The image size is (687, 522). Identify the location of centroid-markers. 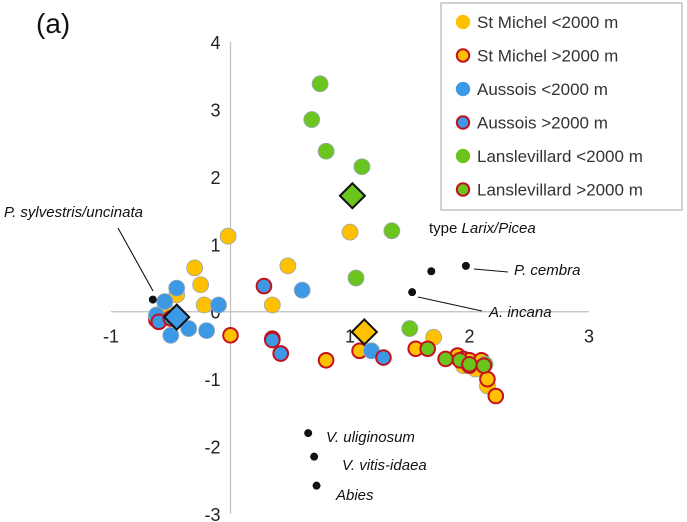
(270, 263).